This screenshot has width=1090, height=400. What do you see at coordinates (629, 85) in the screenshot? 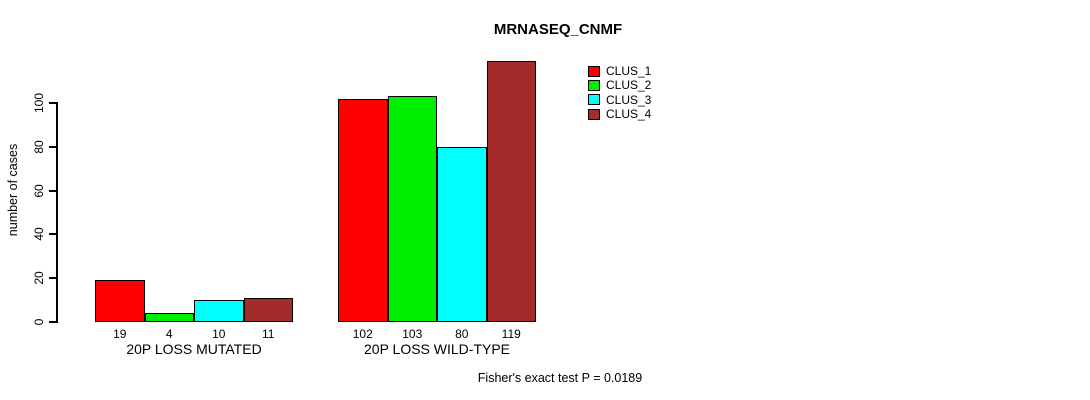
I see `legend-label-clus-2: CLUS_2` at bounding box center [629, 85].